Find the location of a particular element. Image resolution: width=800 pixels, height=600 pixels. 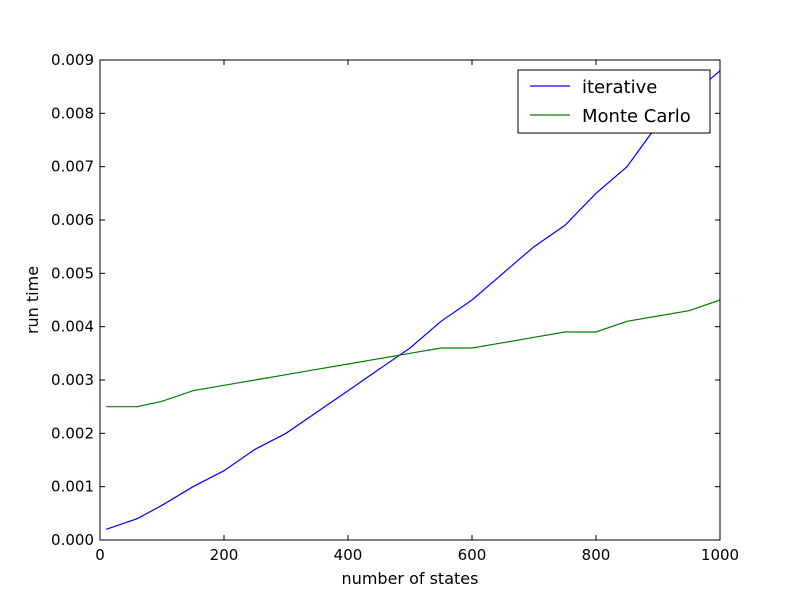

y-tick-label: 0.006 is located at coordinates (72, 220).